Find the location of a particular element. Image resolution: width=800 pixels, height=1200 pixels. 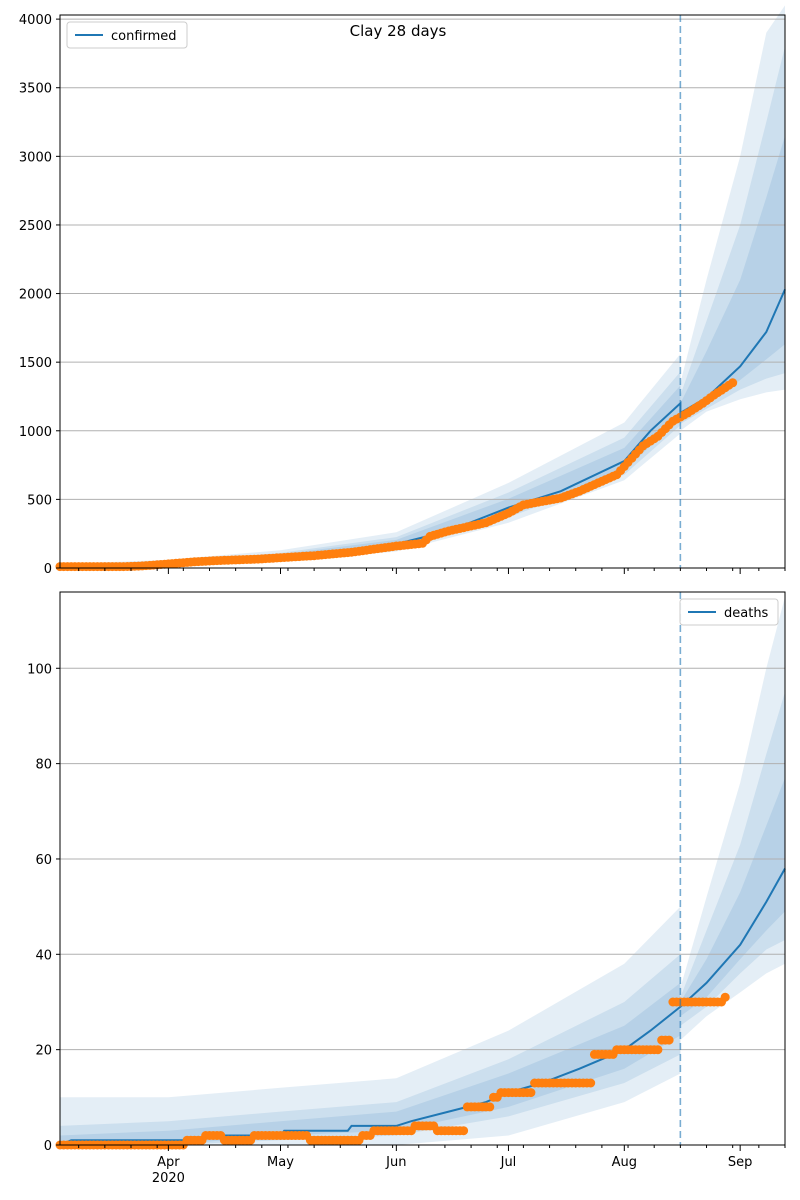

deaths-x-tick-label: May is located at coordinates (280, 1162).